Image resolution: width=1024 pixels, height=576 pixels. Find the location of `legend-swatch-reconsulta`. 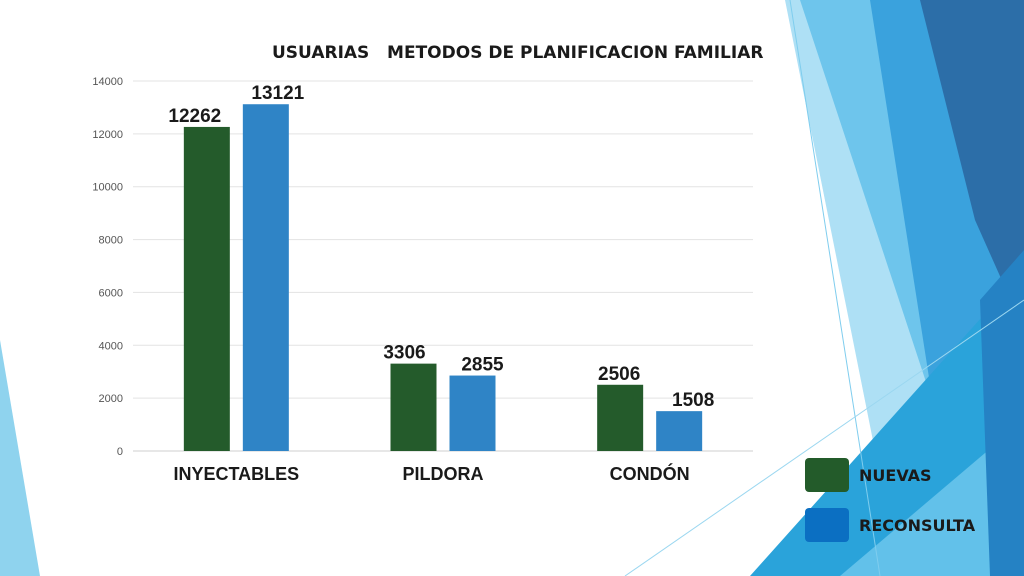

legend-swatch-reconsulta is located at coordinates (827, 525).